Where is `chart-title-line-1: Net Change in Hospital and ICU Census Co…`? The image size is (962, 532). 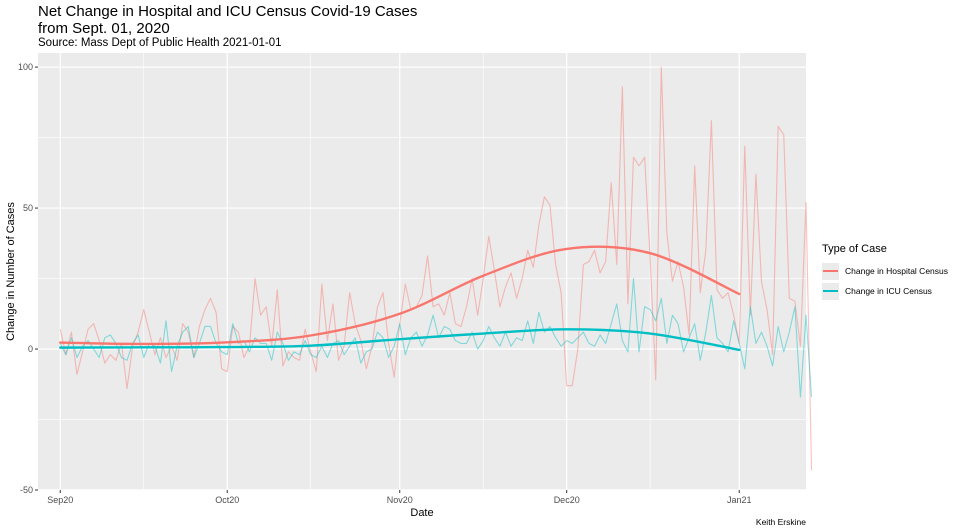
chart-title-line-1: Net Change in Hospital and ICU Census Co… is located at coordinates (228, 11).